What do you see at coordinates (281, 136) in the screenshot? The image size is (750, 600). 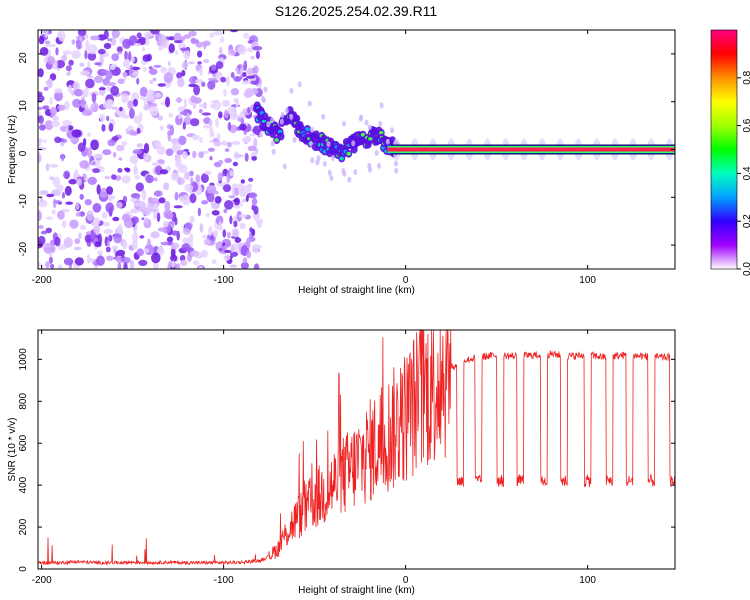 I see `signal-blob` at bounding box center [281, 136].